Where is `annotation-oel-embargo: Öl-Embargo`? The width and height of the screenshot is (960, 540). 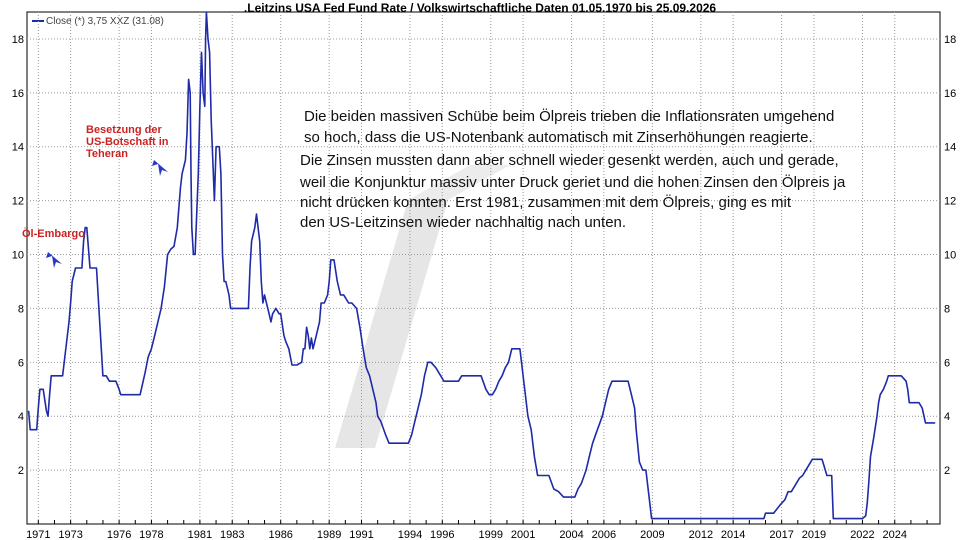 annotation-oel-embargo: Öl-Embargo is located at coordinates (53, 234).